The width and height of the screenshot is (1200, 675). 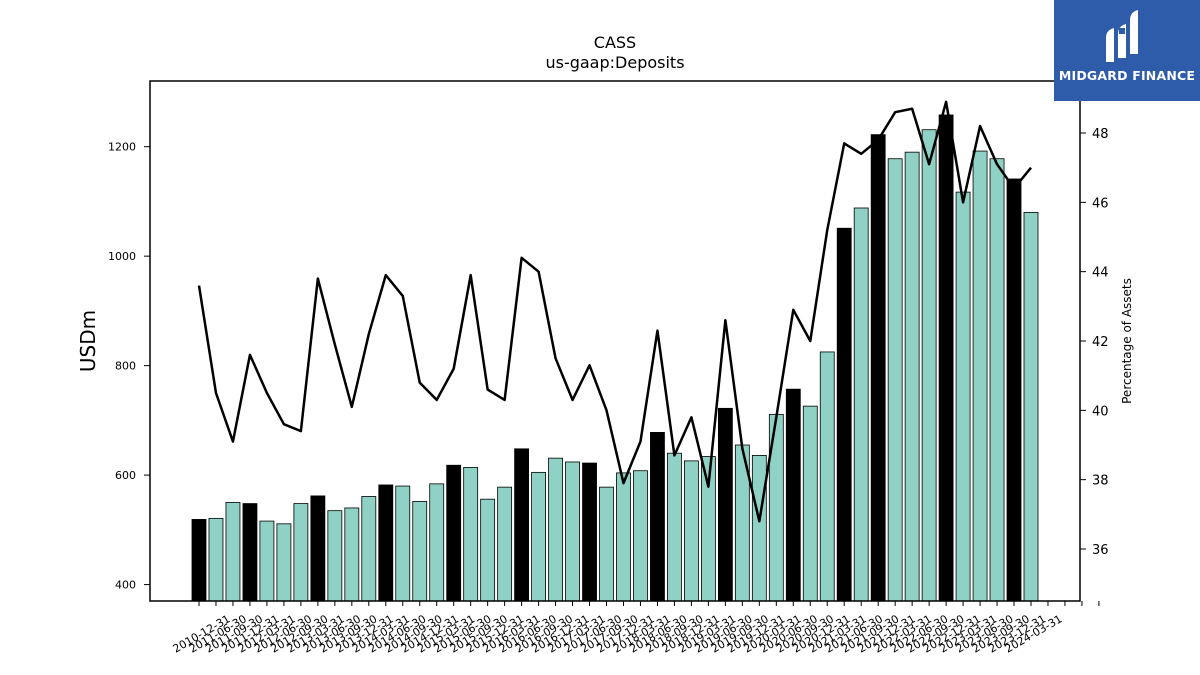 I want to click on y2-tick-label-46: 46, so click(x=1100, y=203).